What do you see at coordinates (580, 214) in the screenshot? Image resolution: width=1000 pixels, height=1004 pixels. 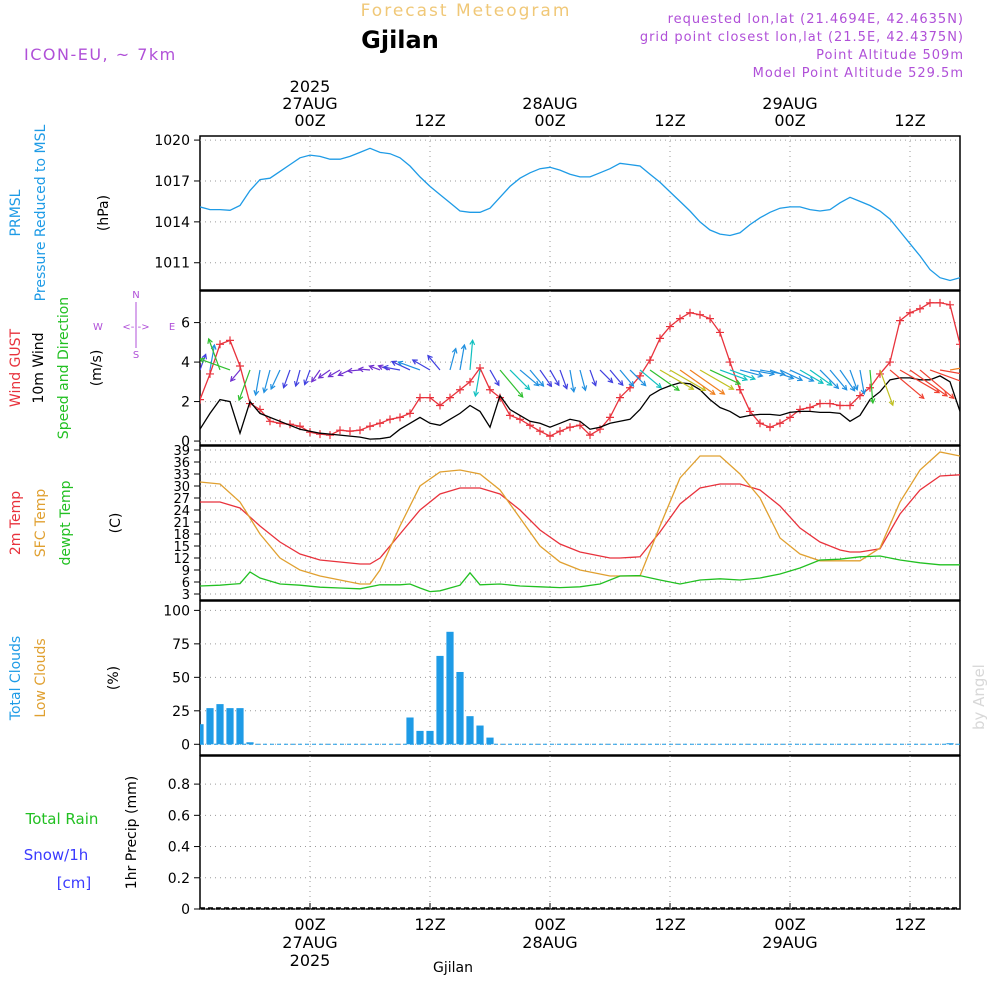 I see `pressure-plot-area` at bounding box center [580, 214].